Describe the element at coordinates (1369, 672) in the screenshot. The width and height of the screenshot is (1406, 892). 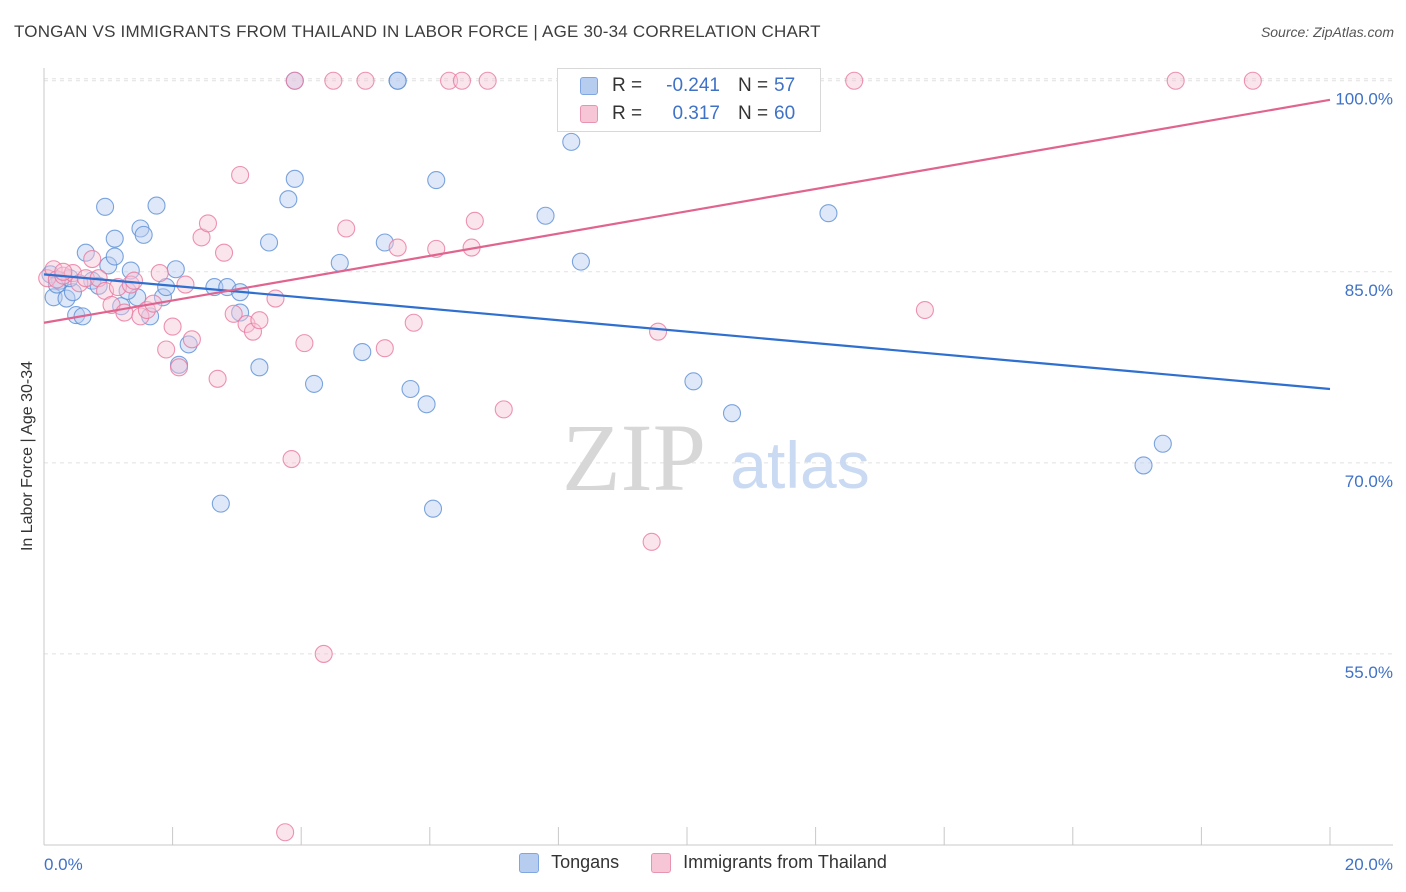
I see `y-tick-label: 55.0%` at that location.